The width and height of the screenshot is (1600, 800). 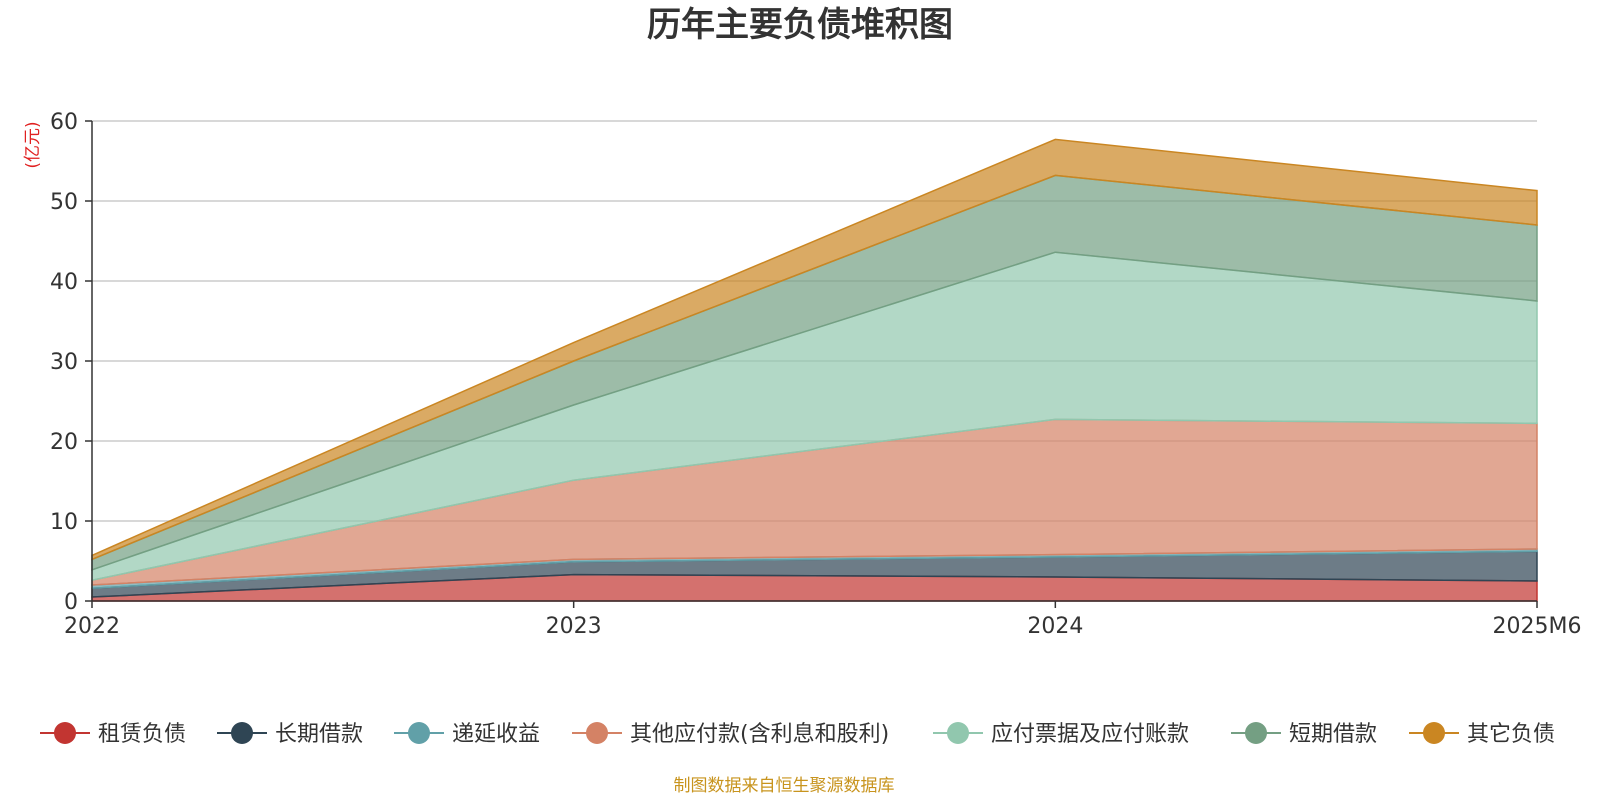 I want to click on legend-item-4: 应付票据及应付账款, so click(x=1061, y=734).